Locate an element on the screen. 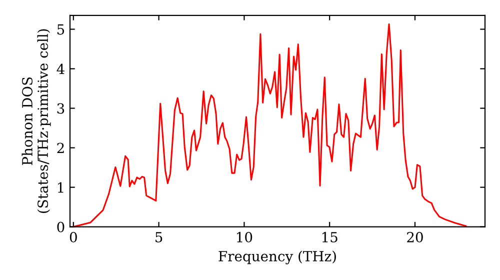 The height and width of the screenshot is (280, 500). x-tick-label: 5 is located at coordinates (159, 237).